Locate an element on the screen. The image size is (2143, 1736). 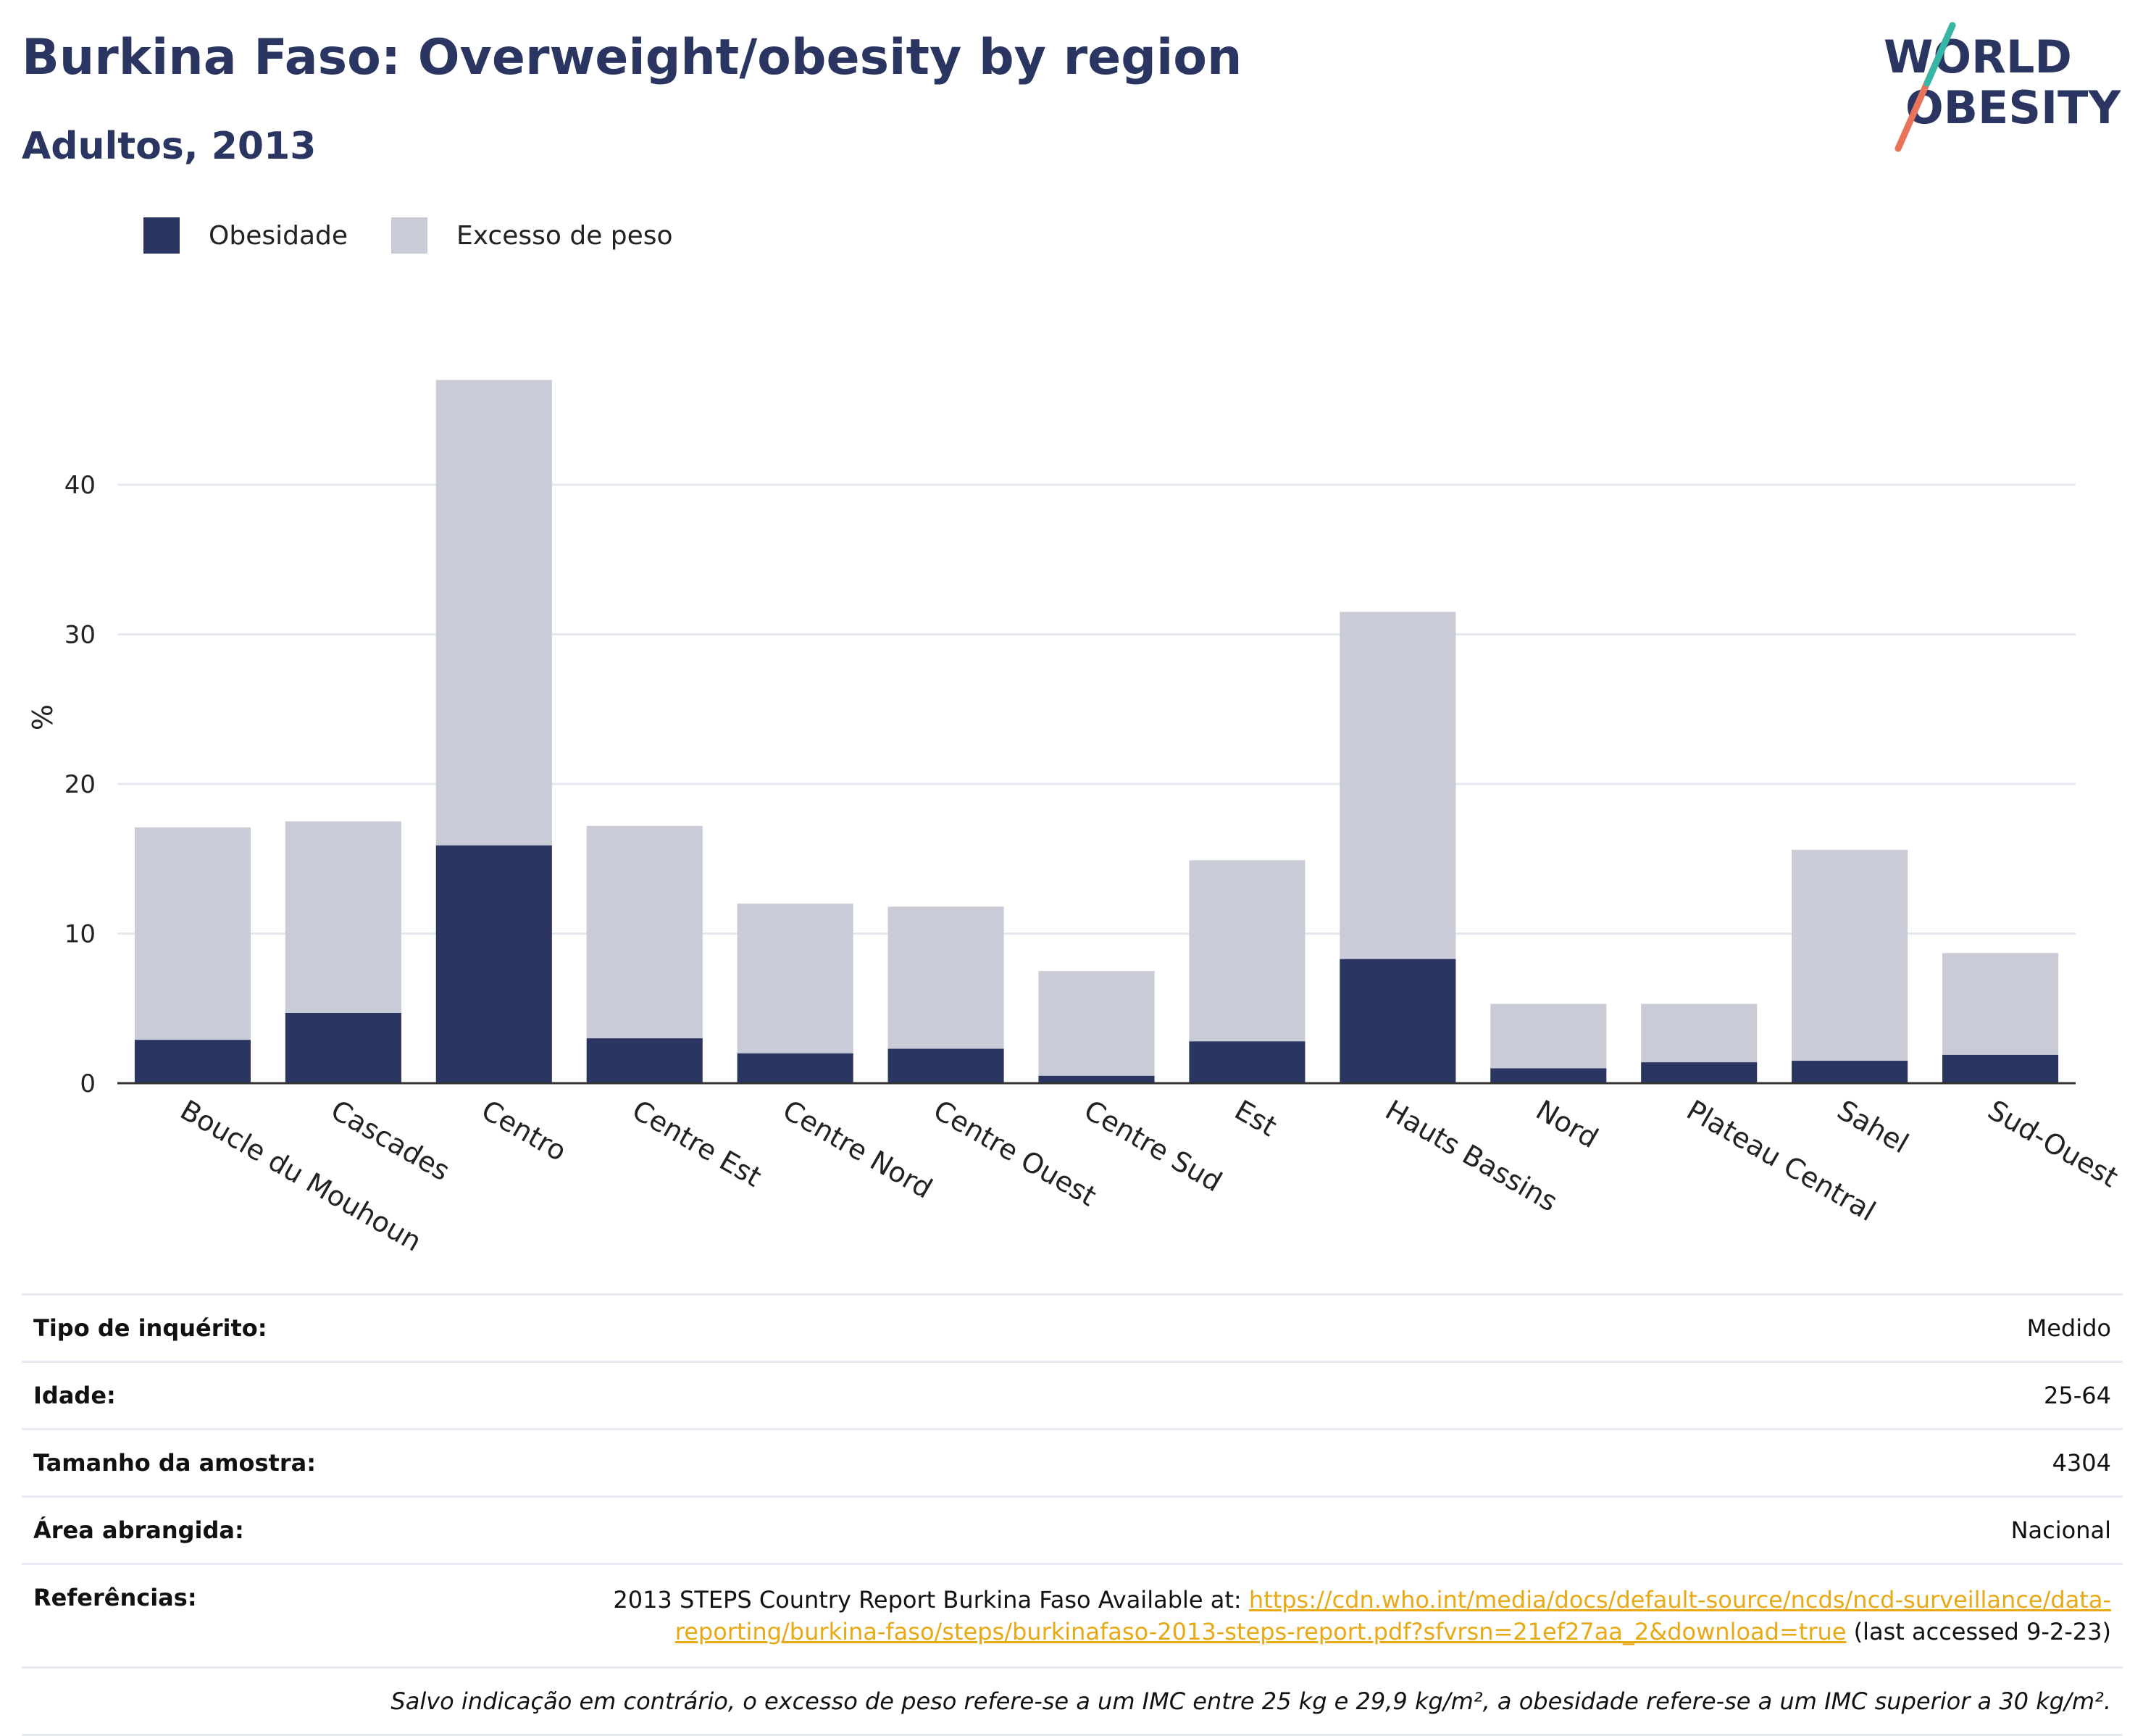
reference-suffix: (last accessed 9-2-23) is located at coordinates (1979, 1632).